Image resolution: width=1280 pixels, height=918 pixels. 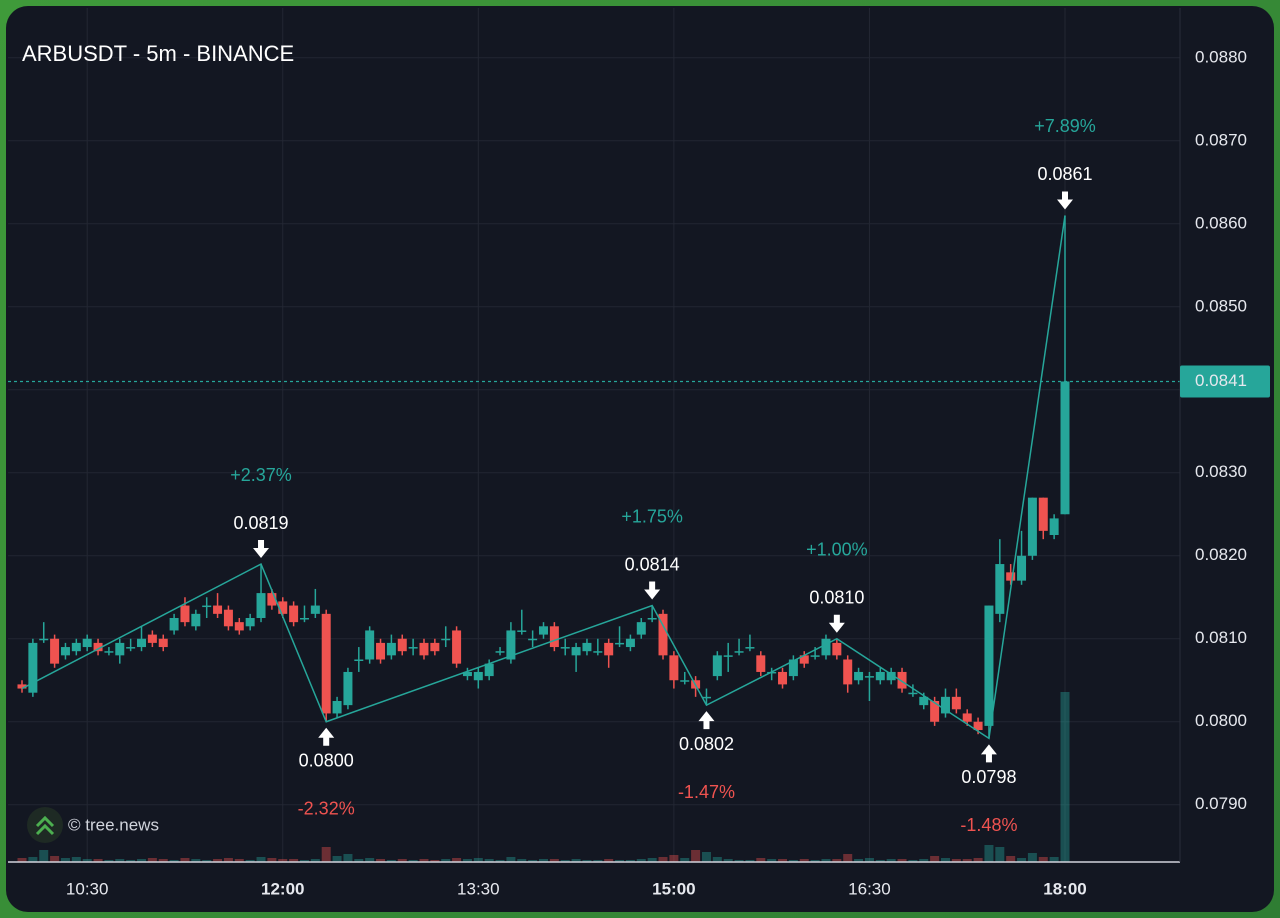 I want to click on pivot-price-label: 0.0798, so click(x=988, y=777).